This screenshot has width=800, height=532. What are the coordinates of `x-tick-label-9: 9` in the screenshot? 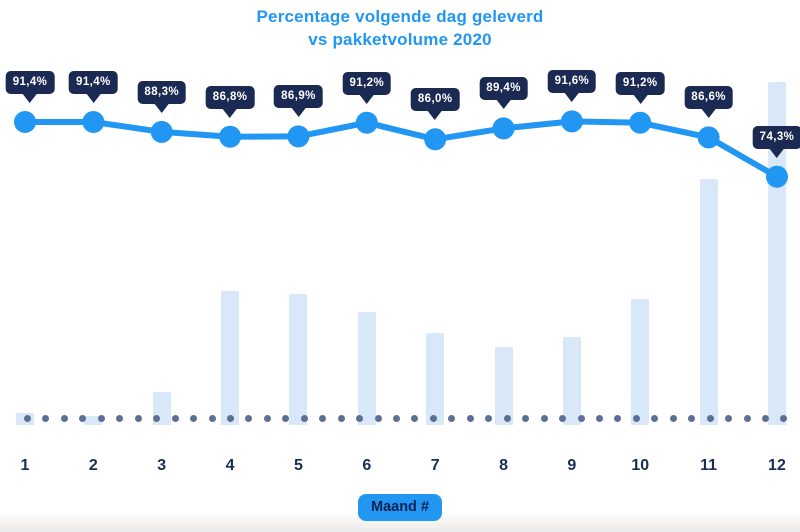 It's located at (572, 465).